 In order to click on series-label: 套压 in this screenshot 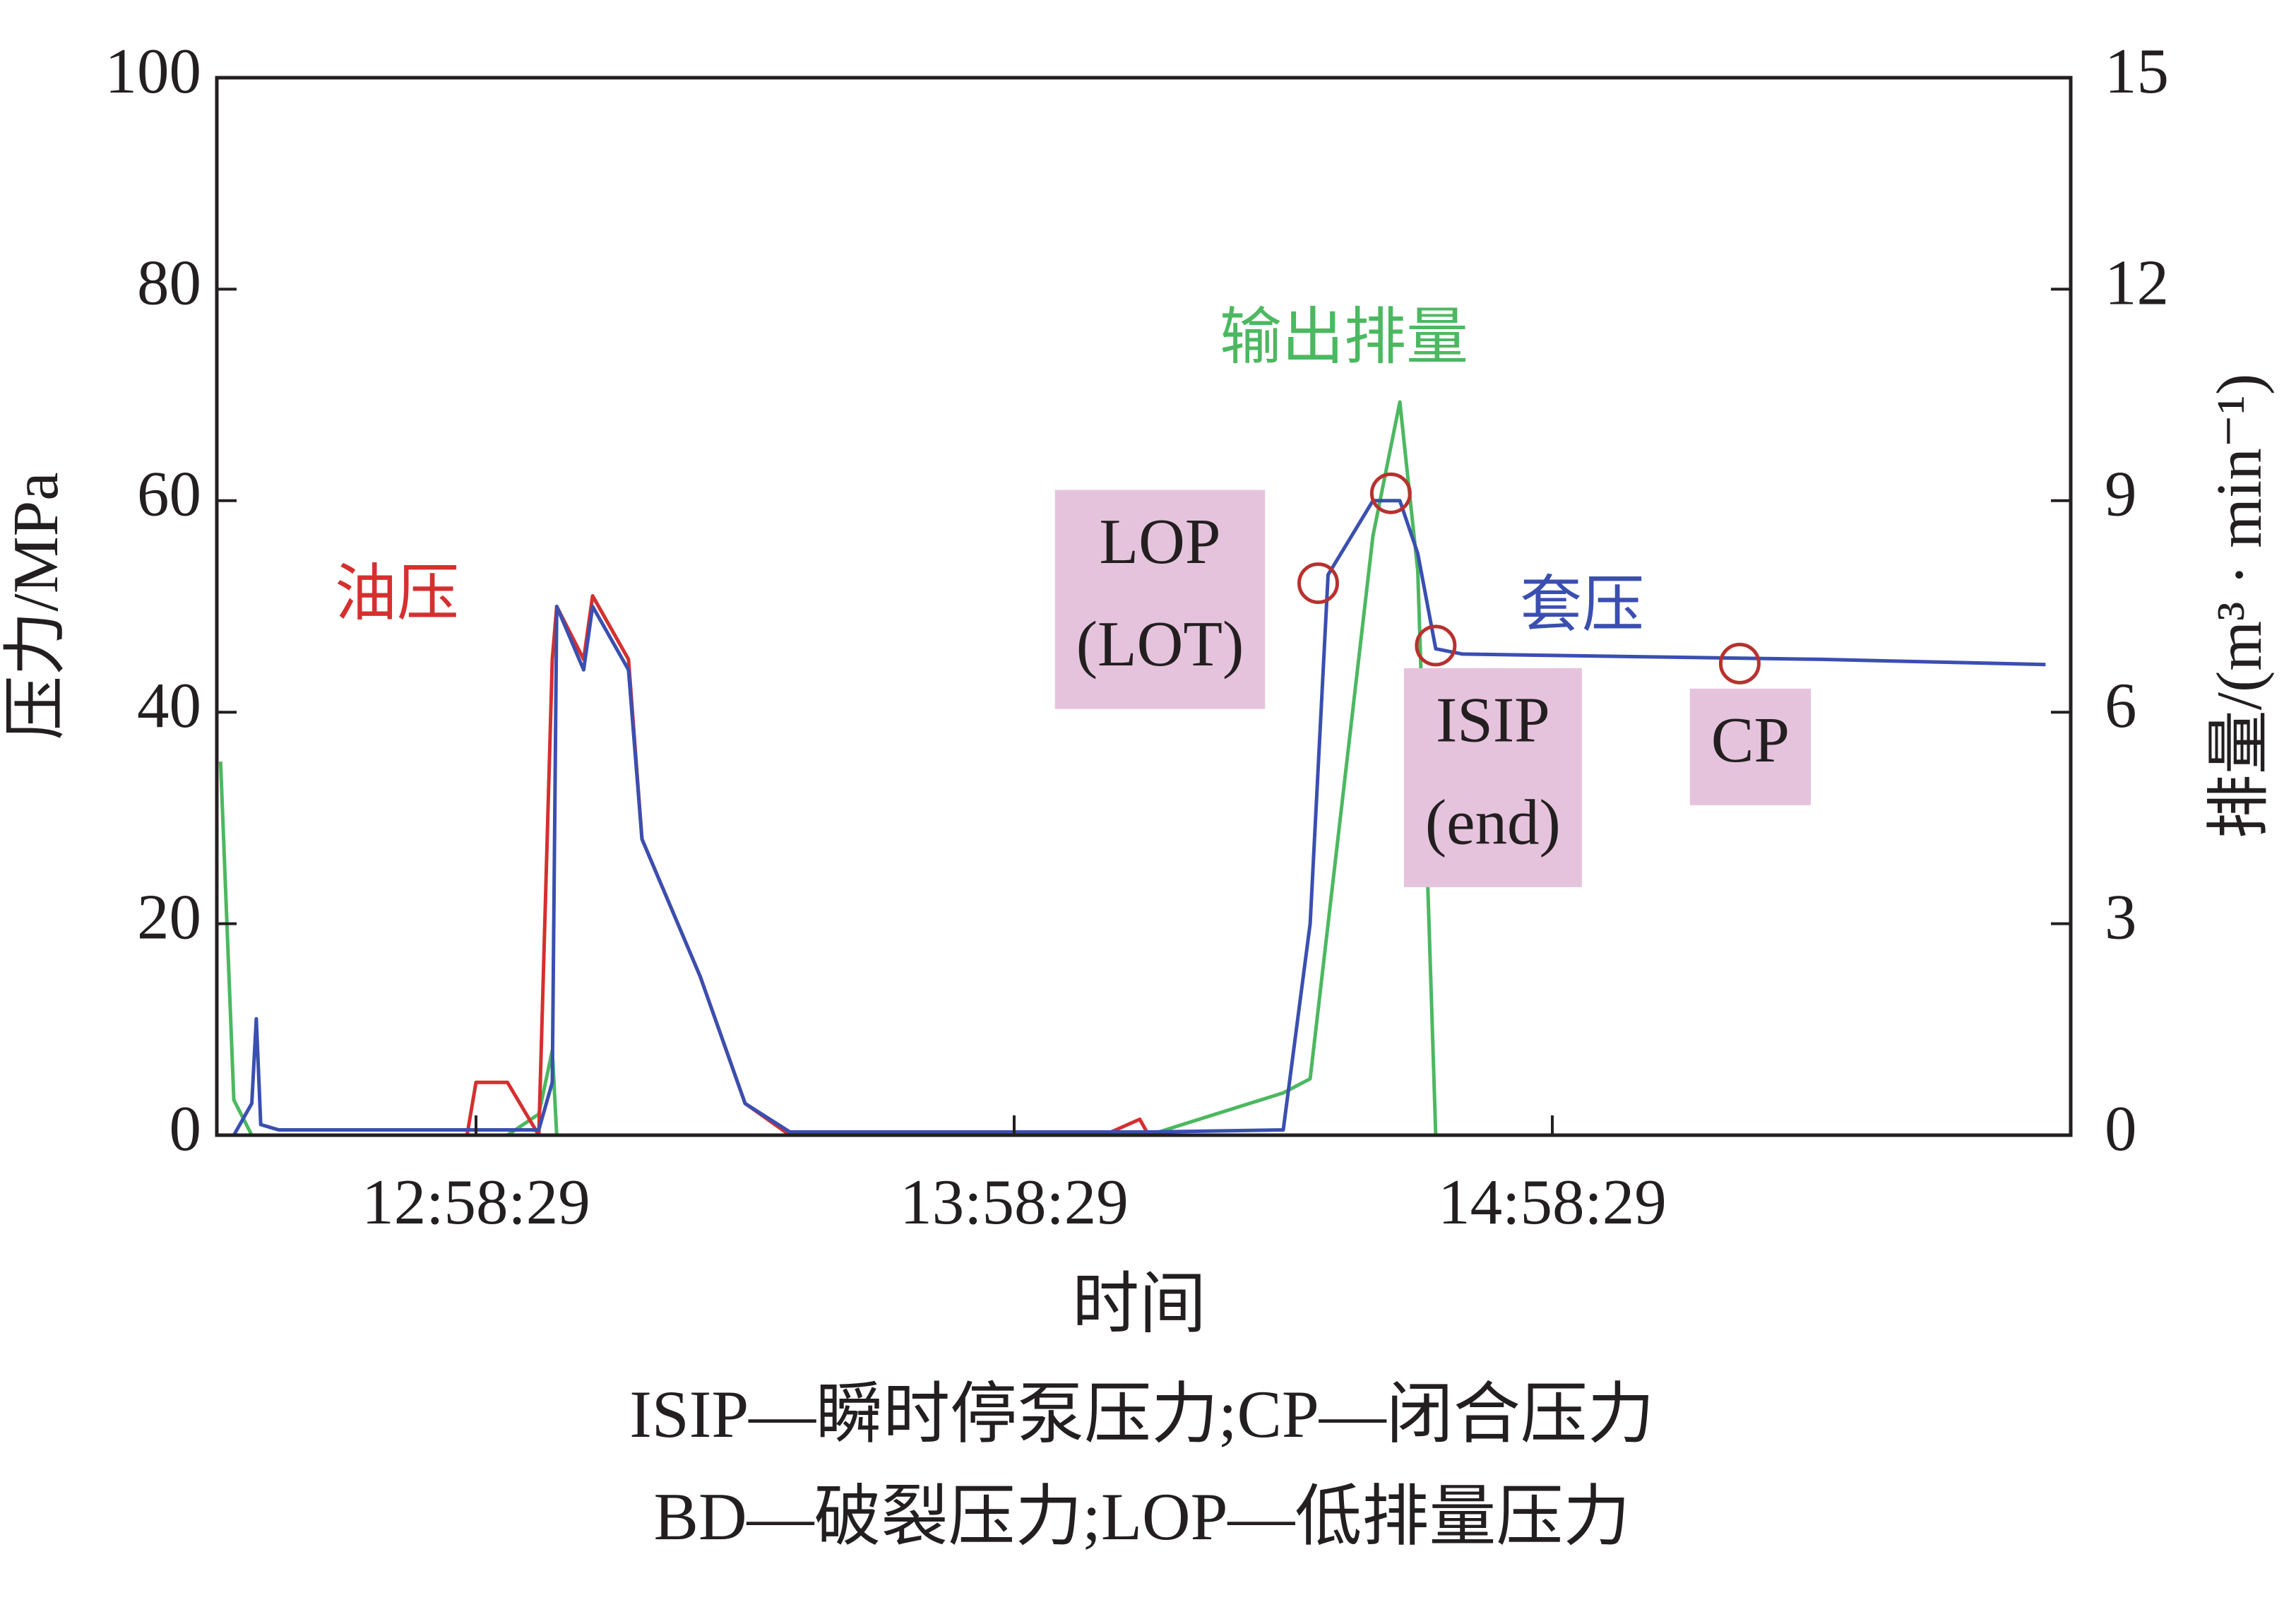, I will do `click(1582, 605)`.